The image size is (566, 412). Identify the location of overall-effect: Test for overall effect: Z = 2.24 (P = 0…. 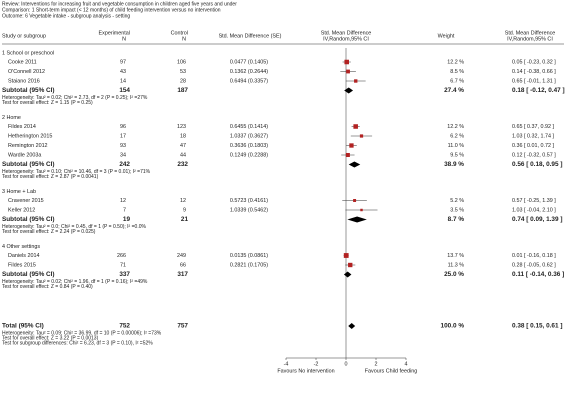
(49, 232).